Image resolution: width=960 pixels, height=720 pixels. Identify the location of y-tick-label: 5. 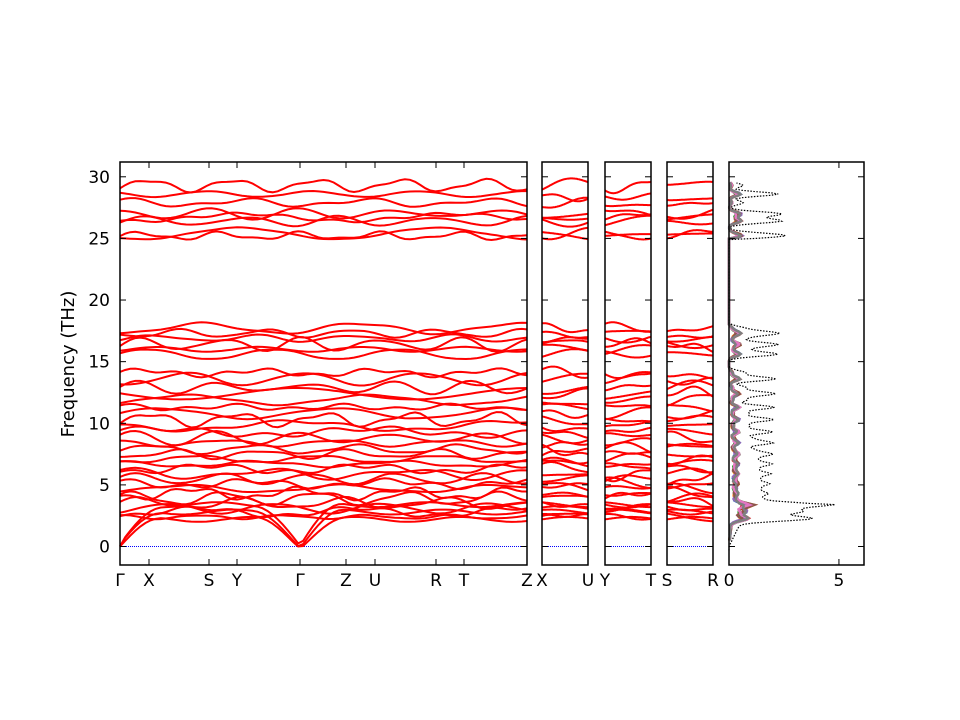
(104, 486).